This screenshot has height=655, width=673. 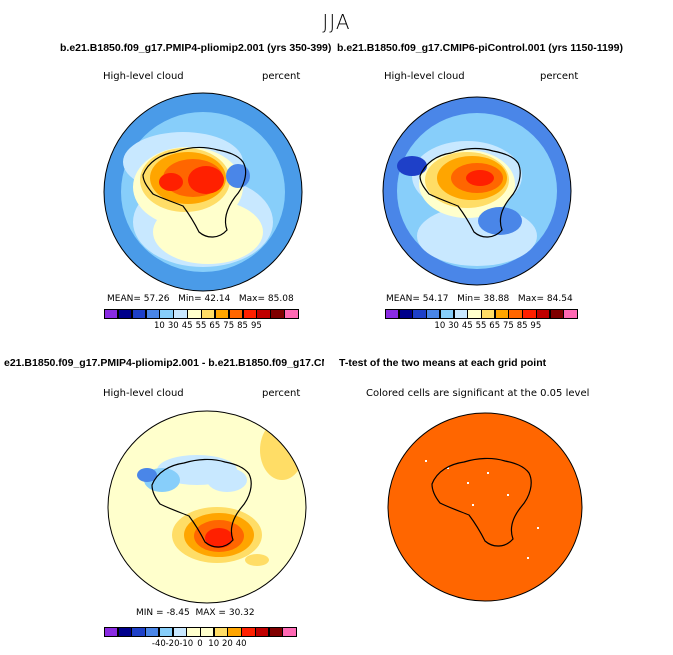 I want to click on panel3-map, so click(x=207, y=507).